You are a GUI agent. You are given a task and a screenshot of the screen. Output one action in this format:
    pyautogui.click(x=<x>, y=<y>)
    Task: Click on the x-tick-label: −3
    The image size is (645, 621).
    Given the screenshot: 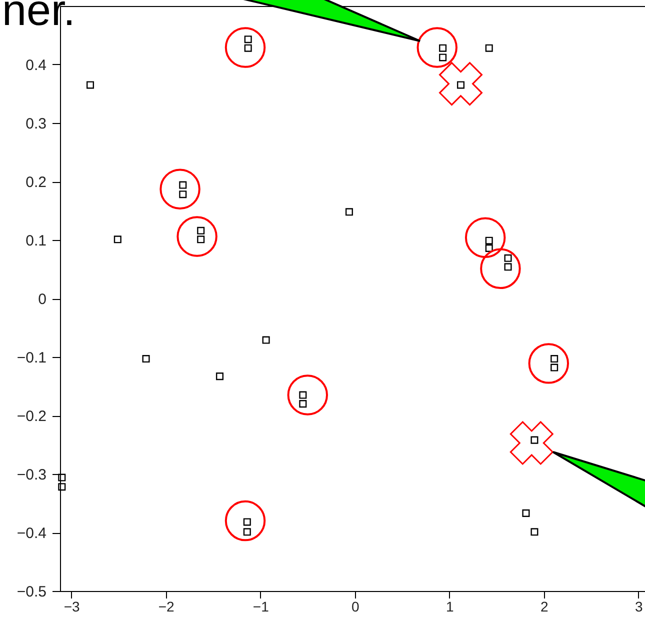 What is the action you would take?
    pyautogui.click(x=72, y=606)
    